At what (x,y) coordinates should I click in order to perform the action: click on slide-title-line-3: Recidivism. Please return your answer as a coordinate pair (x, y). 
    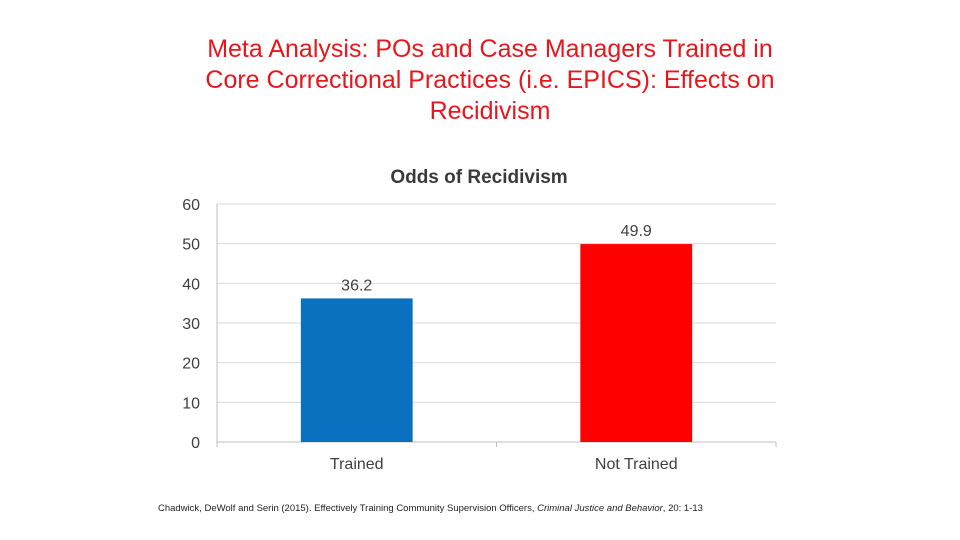
    Looking at the image, I should click on (490, 111).